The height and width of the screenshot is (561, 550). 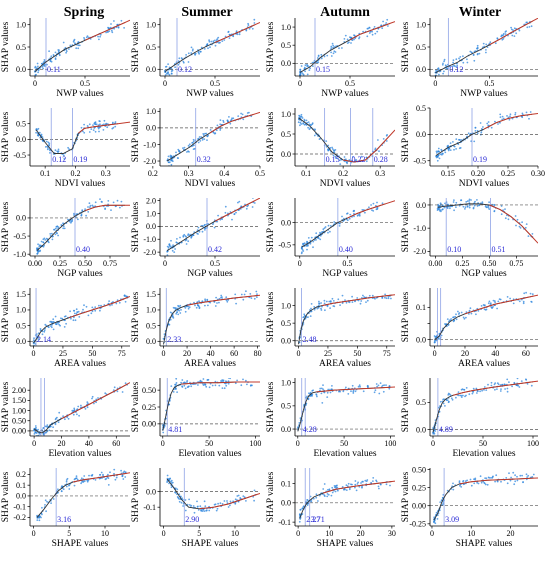 What do you see at coordinates (318, 519) in the screenshot?
I see `threshold-label: 3.71` at bounding box center [318, 519].